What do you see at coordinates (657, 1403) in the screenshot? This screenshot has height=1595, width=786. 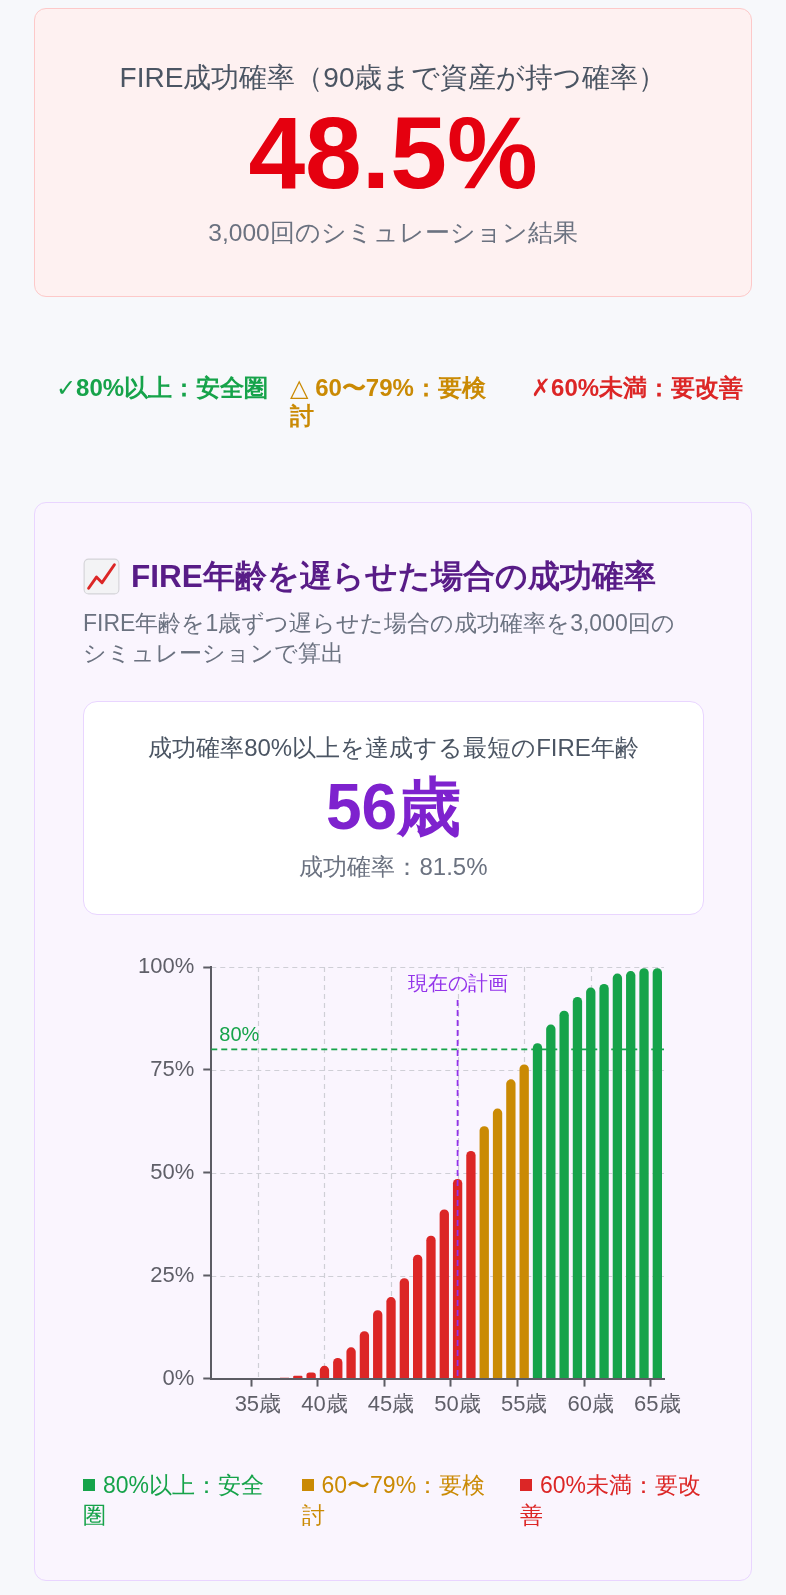 I see `x-tick-label: 65歳` at bounding box center [657, 1403].